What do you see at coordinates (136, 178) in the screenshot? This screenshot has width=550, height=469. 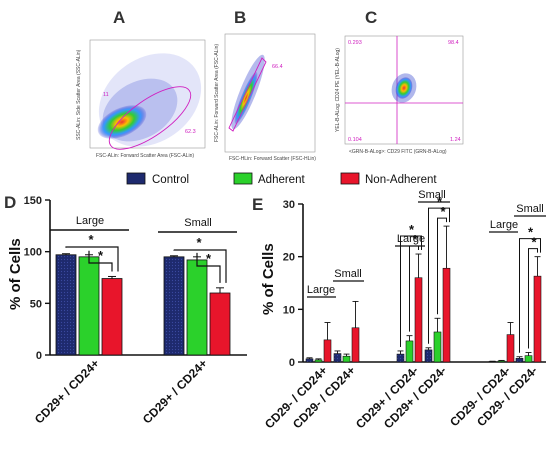 I see `legend-swatch-control` at bounding box center [136, 178].